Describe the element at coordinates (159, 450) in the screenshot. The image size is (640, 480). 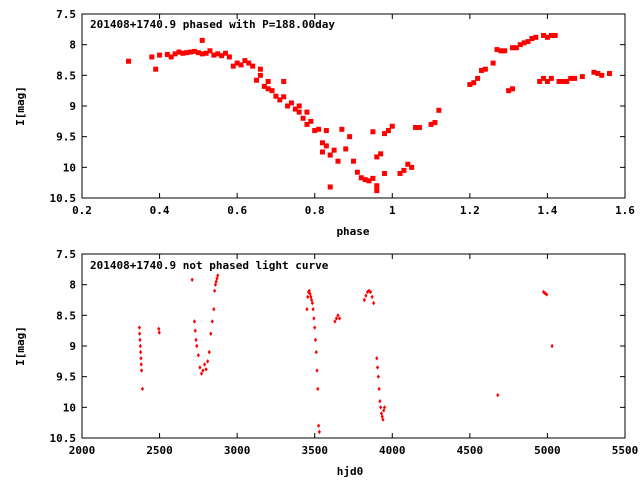
I see `x-tick-label: 2500` at that location.